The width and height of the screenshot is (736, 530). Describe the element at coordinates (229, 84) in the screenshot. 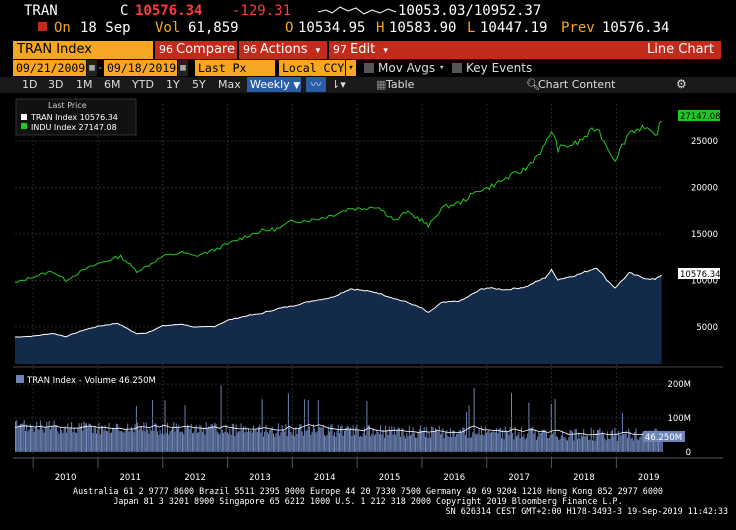

I see `period-max: Max` at that location.